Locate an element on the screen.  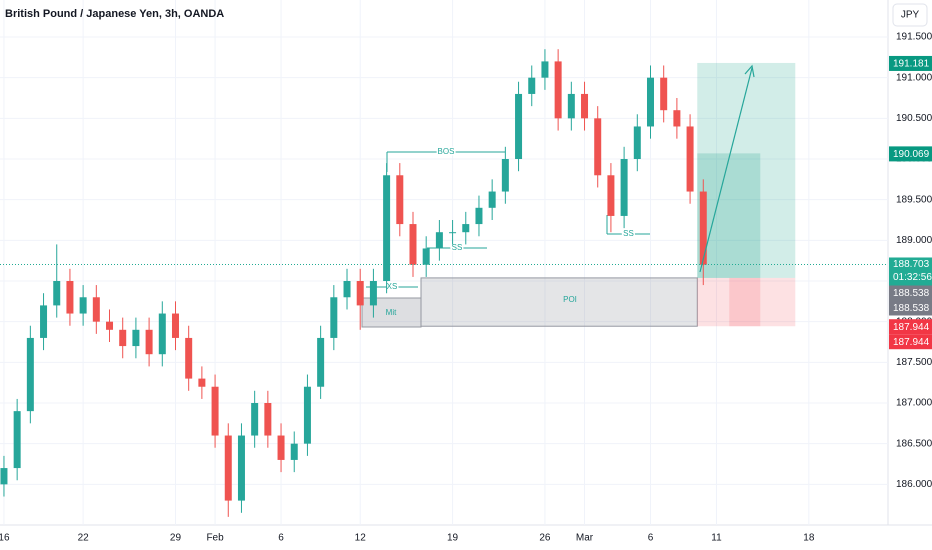
x-tick-label: Mar is located at coordinates (585, 538).